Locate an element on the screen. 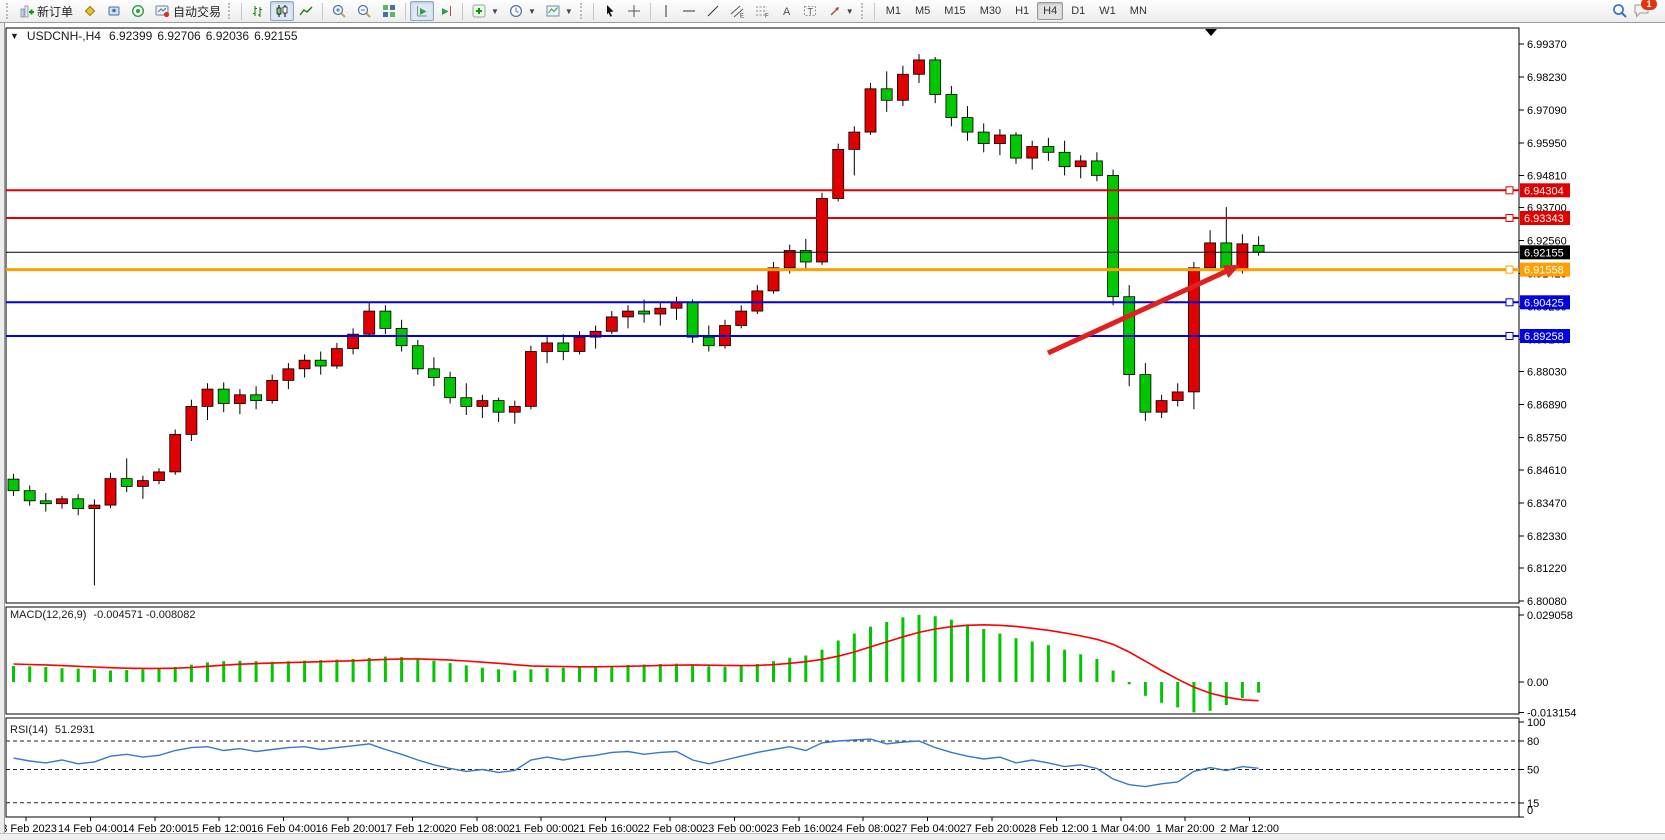  new-order-icon is located at coordinates (27, 11).